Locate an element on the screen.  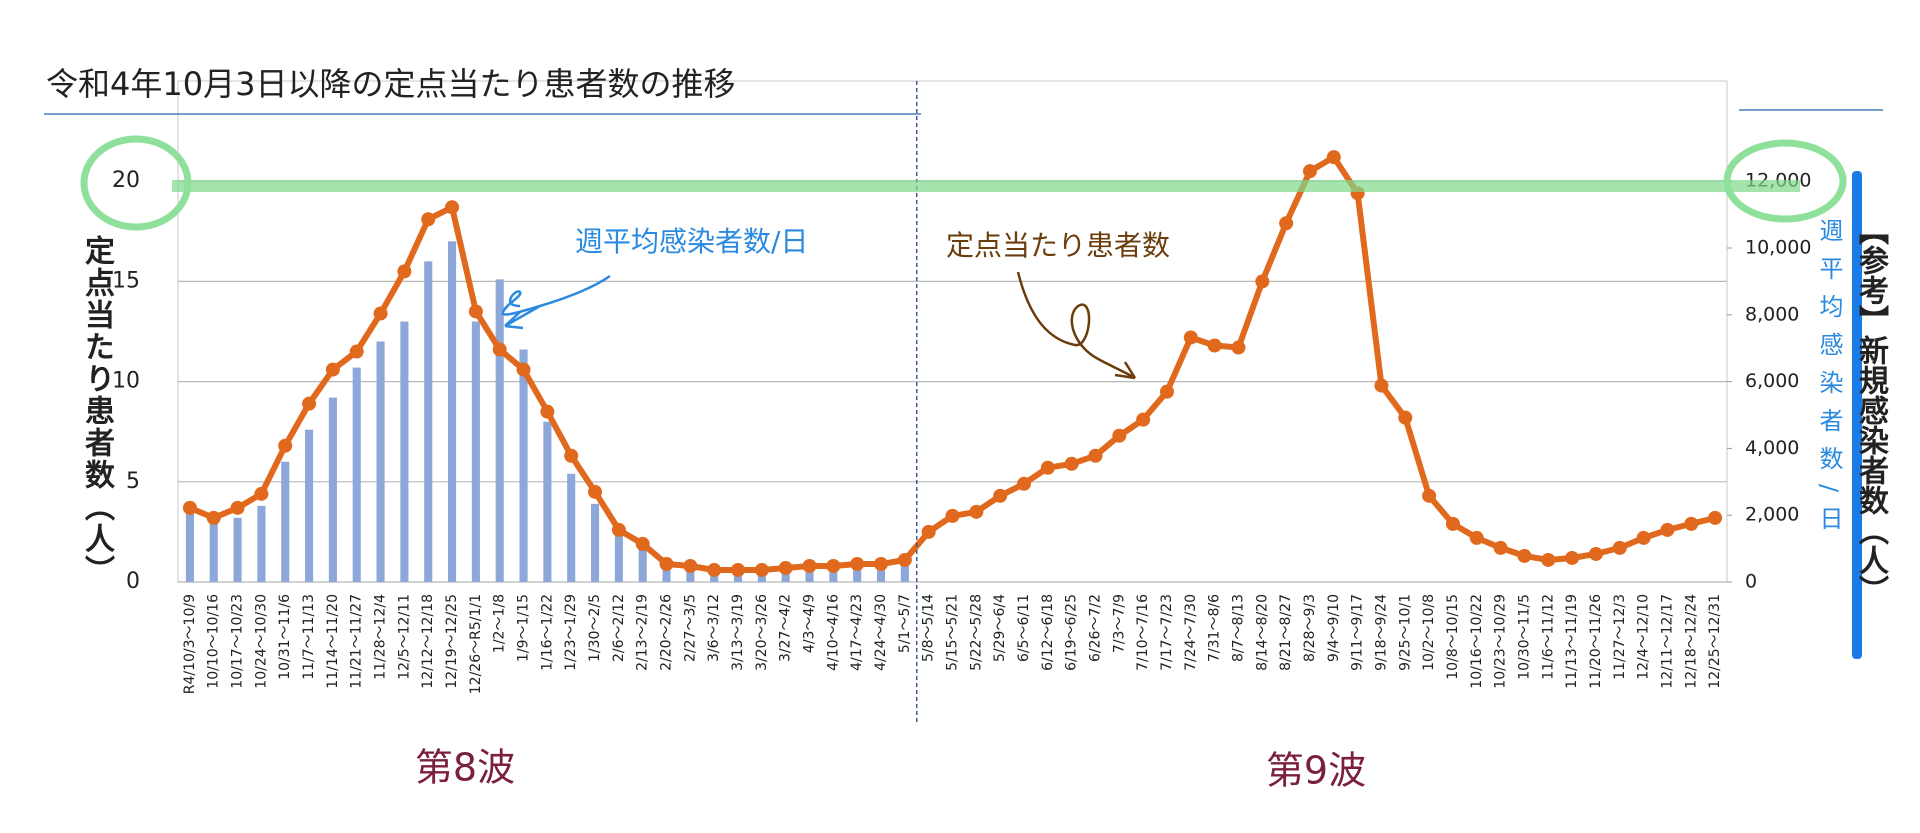
x-tick-label: 11/14～11/20 is located at coordinates (333, 641).